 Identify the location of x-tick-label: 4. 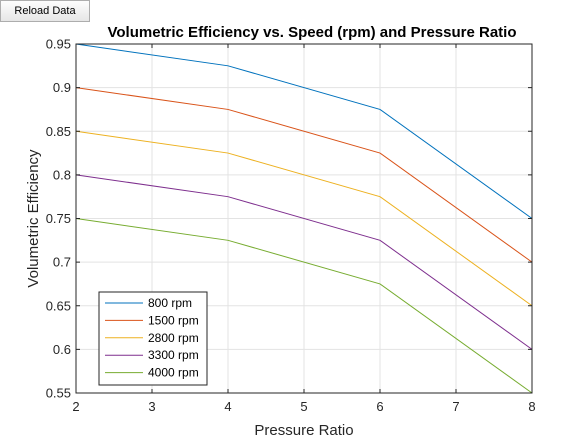
(227, 406).